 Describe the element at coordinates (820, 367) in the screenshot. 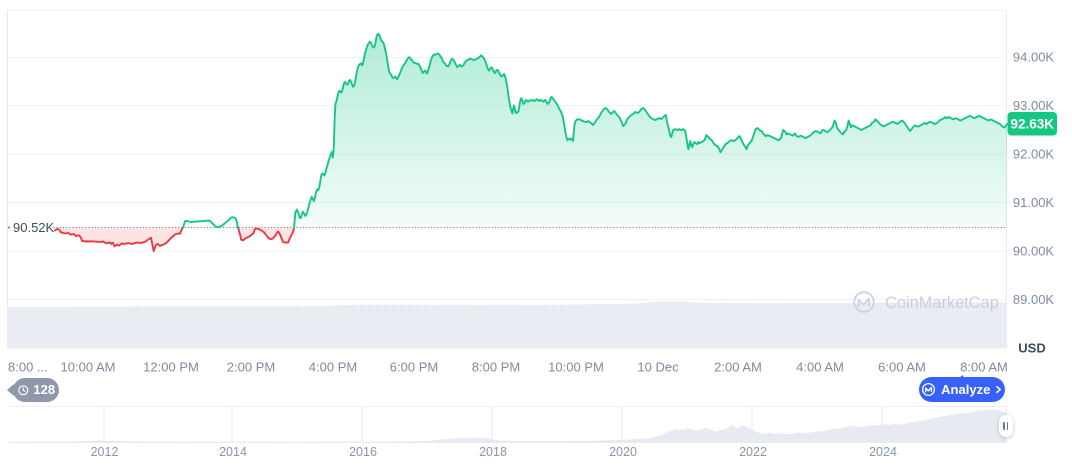

I see `svg-text: 4:00 AM` at that location.